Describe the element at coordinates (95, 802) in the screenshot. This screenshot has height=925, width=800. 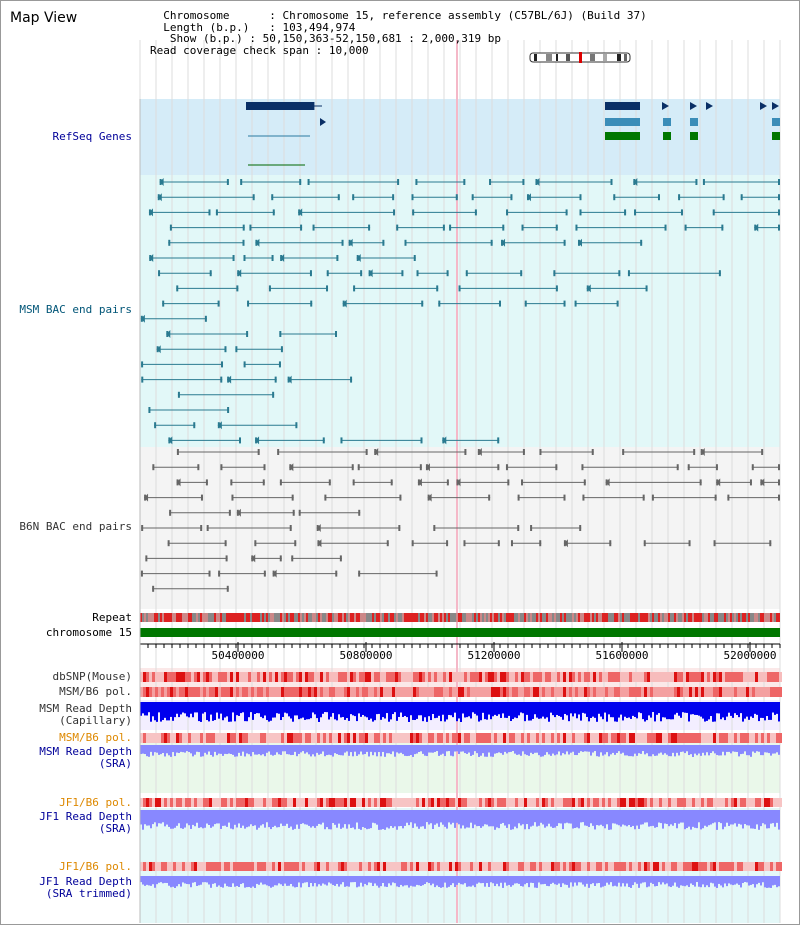
I see `track-label-jf1-b6-pol-1: JF1/B6 pol.` at that location.